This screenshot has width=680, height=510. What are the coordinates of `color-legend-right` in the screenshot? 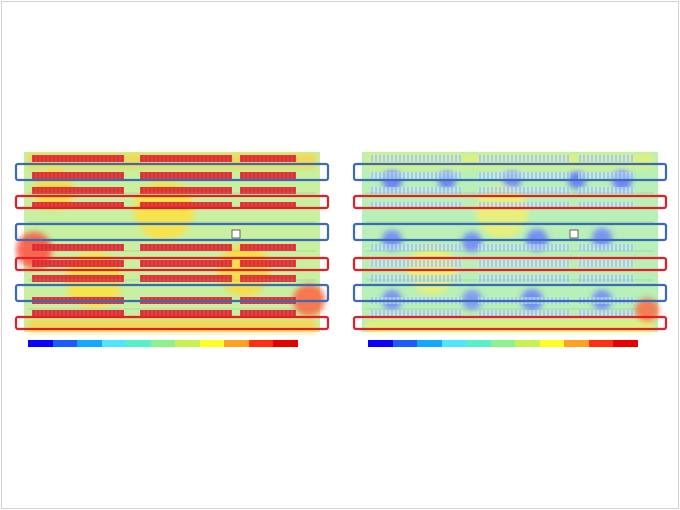 It's located at (503, 349).